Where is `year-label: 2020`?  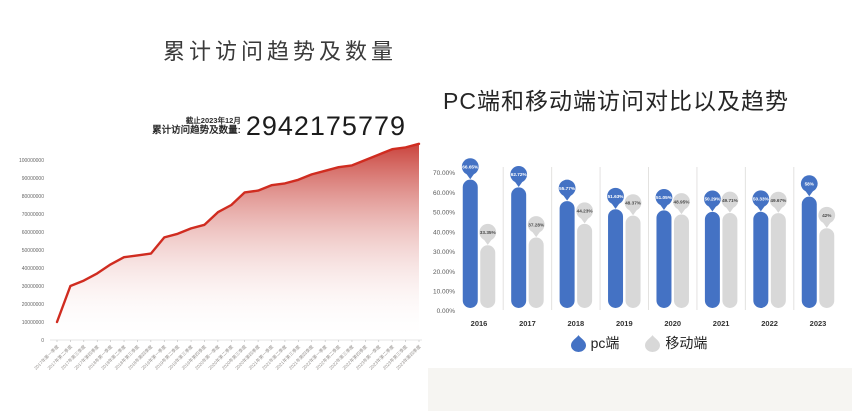
year-label: 2020 is located at coordinates (672, 323).